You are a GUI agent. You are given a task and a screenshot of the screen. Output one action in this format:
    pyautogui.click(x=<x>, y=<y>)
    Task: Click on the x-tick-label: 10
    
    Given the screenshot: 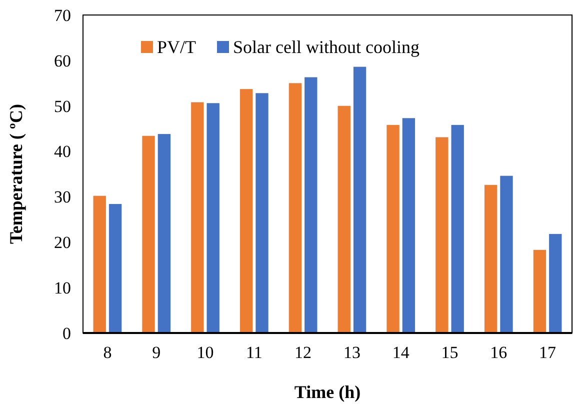 What is the action you would take?
    pyautogui.click(x=205, y=352)
    